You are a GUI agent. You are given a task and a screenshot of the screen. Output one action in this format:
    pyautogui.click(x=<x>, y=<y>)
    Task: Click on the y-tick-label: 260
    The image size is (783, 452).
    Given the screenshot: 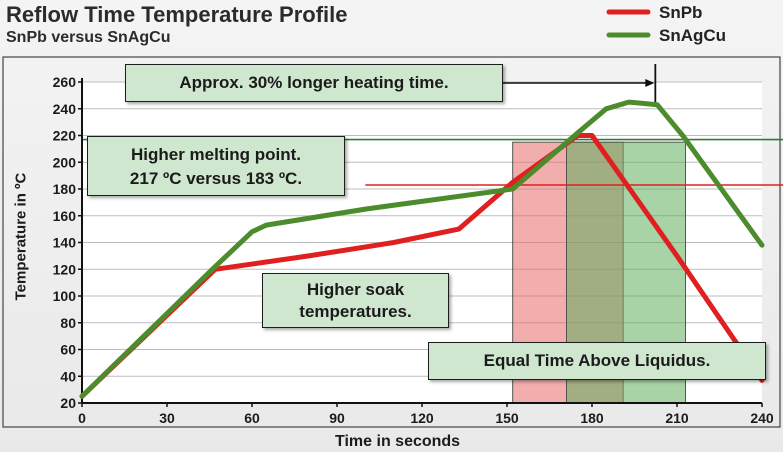 What is the action you would take?
    pyautogui.click(x=65, y=82)
    